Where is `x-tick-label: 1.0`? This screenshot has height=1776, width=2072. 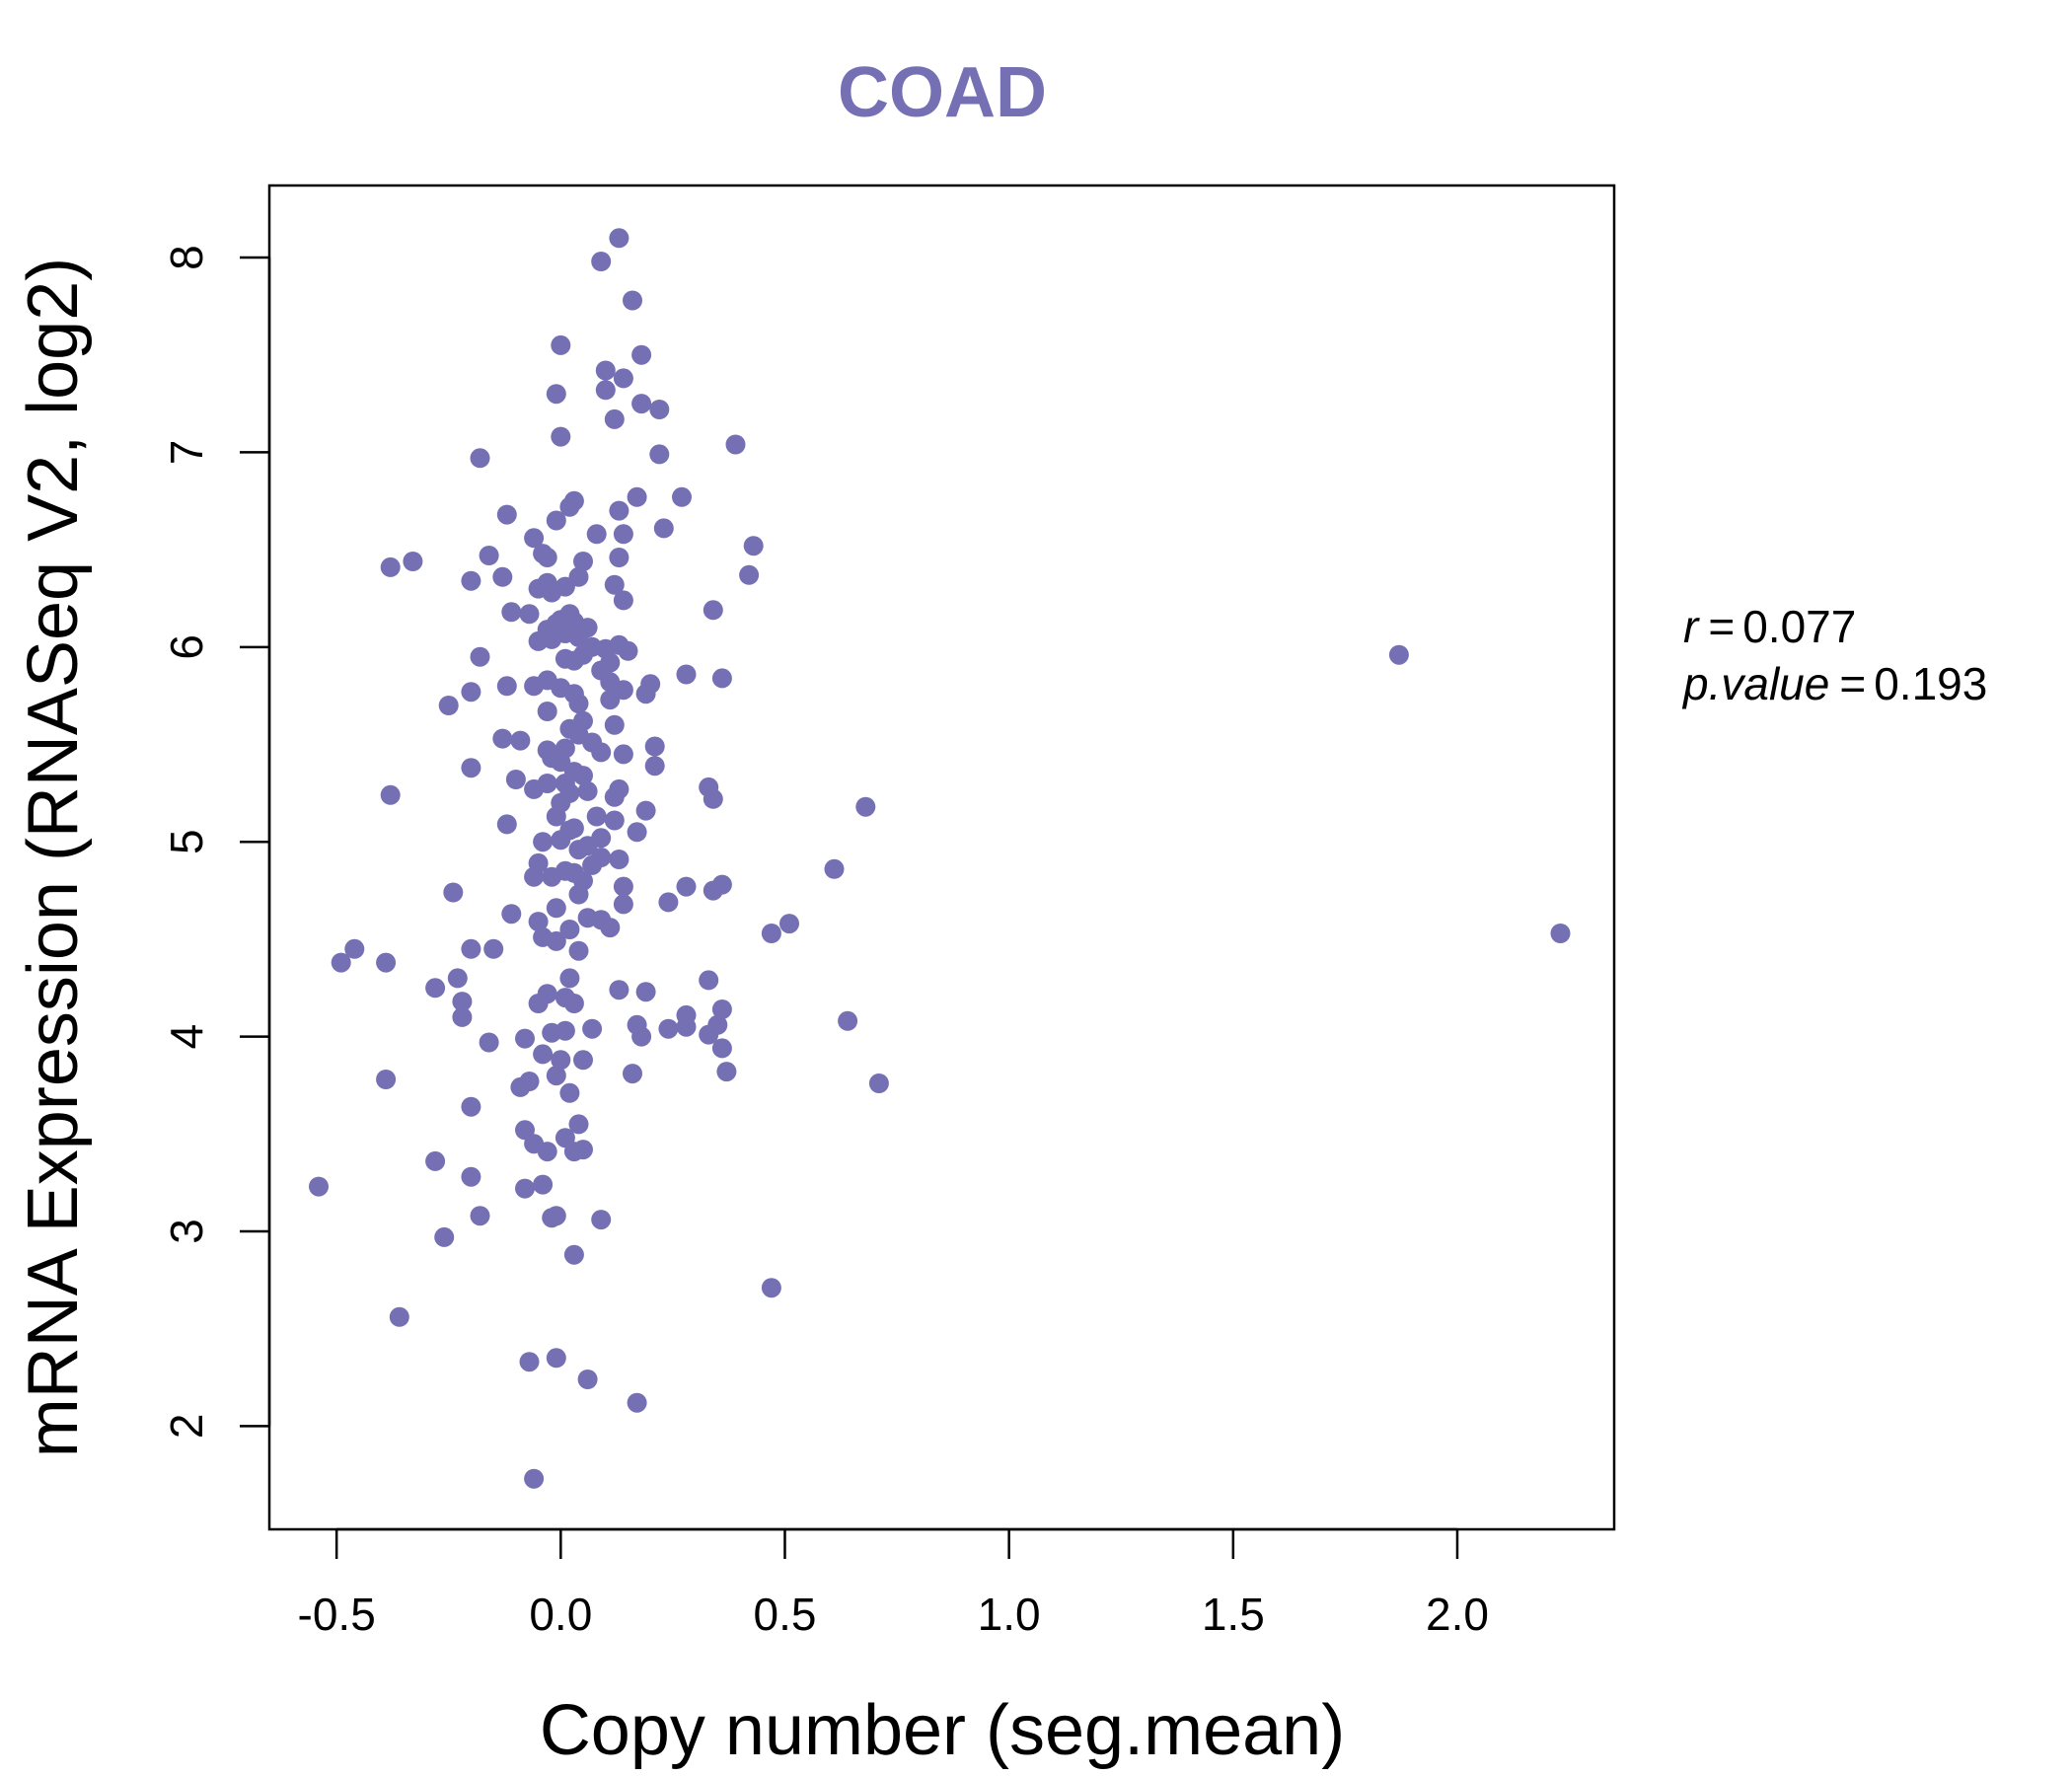 x-tick-label: 1.0 is located at coordinates (1010, 1615).